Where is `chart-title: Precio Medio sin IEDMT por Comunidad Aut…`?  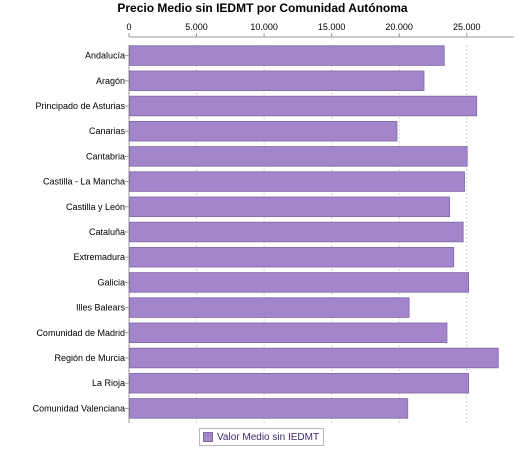 chart-title: Precio Medio sin IEDMT por Comunidad Aut… is located at coordinates (262, 8).